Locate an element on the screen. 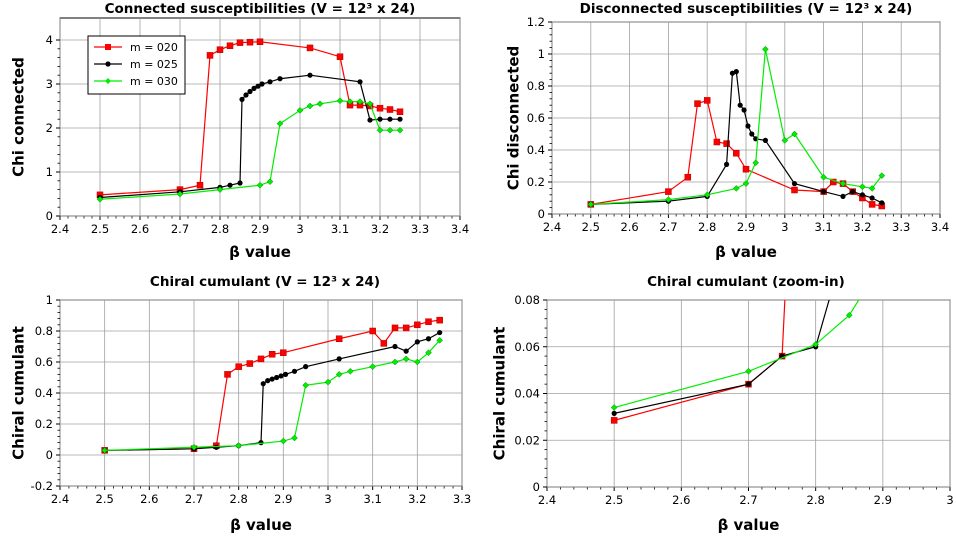 This screenshot has width=956, height=547. chart-title: Chiral cumulant (zoom-in) is located at coordinates (746, 282).